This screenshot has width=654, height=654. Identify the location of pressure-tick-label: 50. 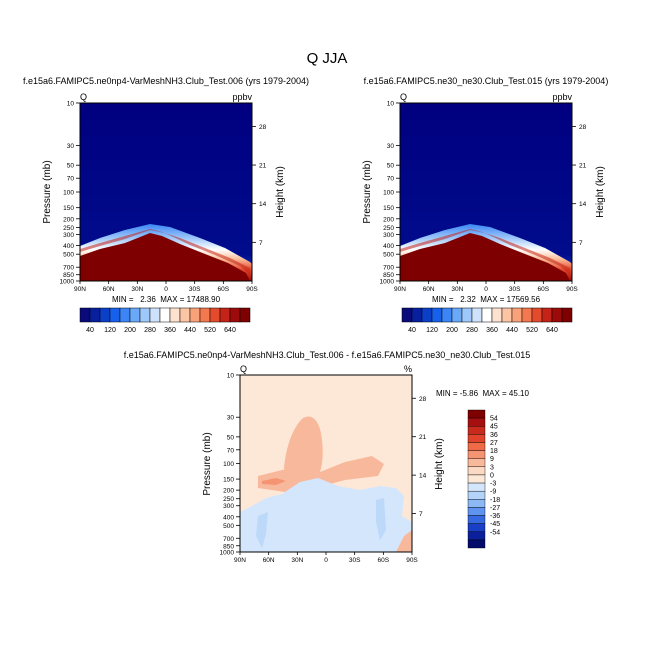
(231, 437).